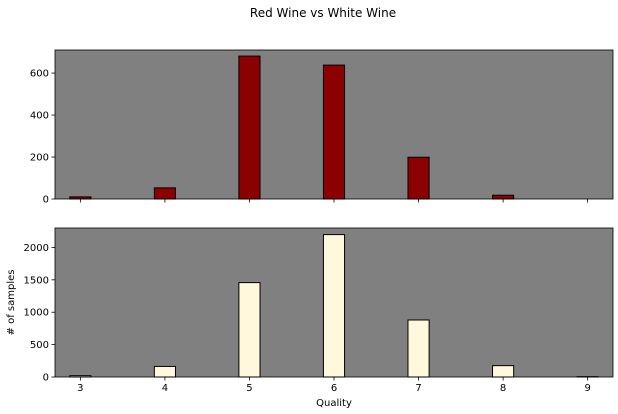 This screenshot has width=618, height=414. I want to click on red-ytick-label: 400, so click(39, 116).